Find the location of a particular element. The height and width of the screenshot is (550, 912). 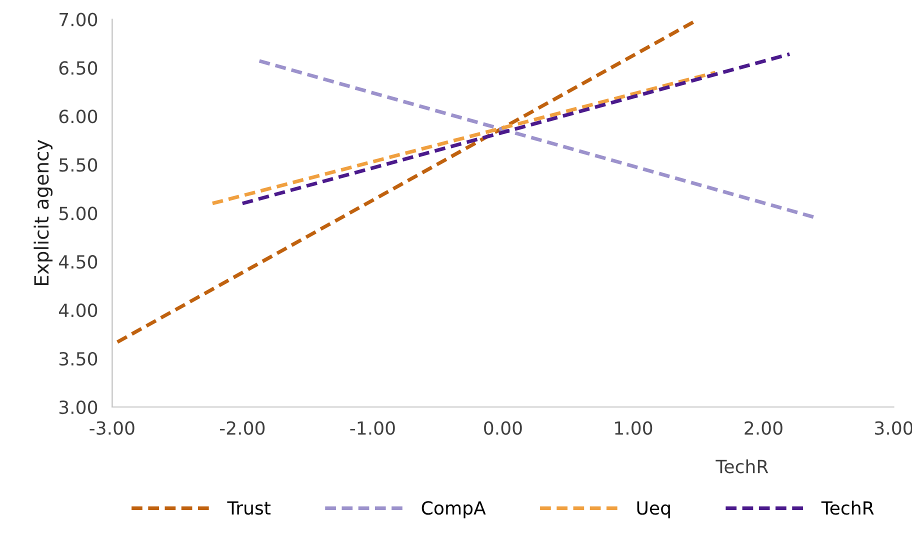

x-tick-label: -3.00 is located at coordinates (112, 428).